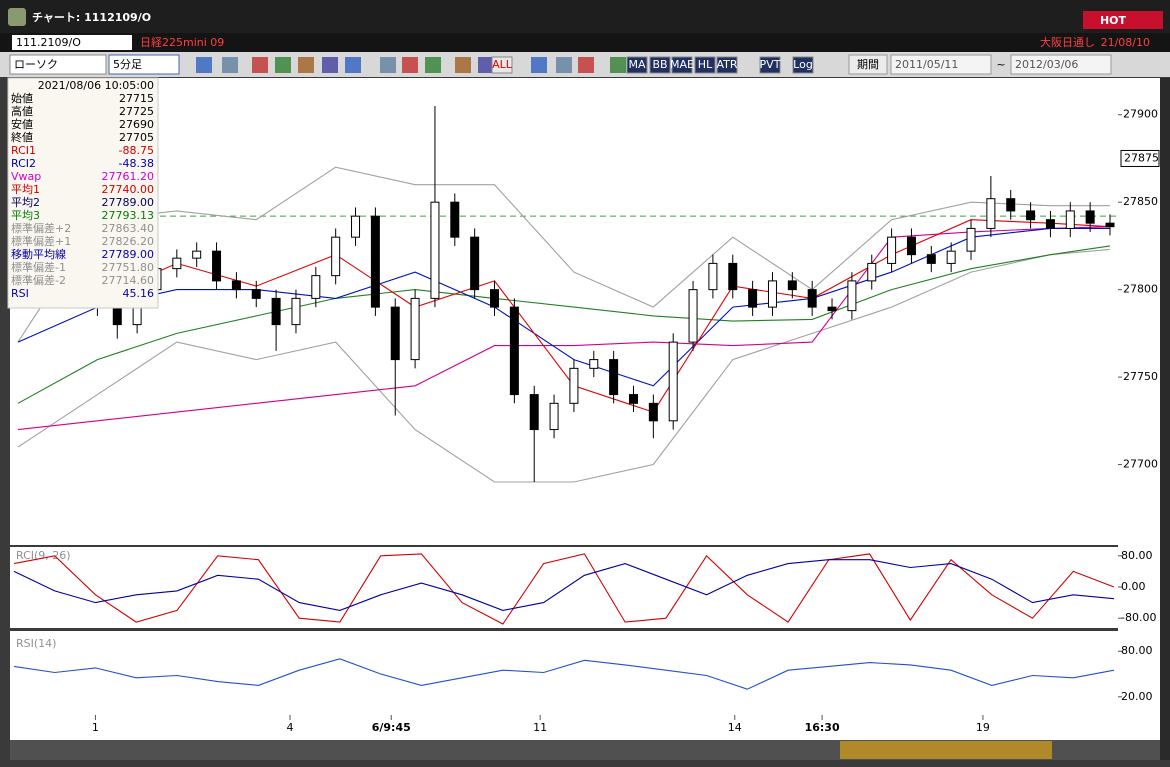 Image resolution: width=1170 pixels, height=767 pixels. I want to click on tool-label: PVT, so click(770, 64).